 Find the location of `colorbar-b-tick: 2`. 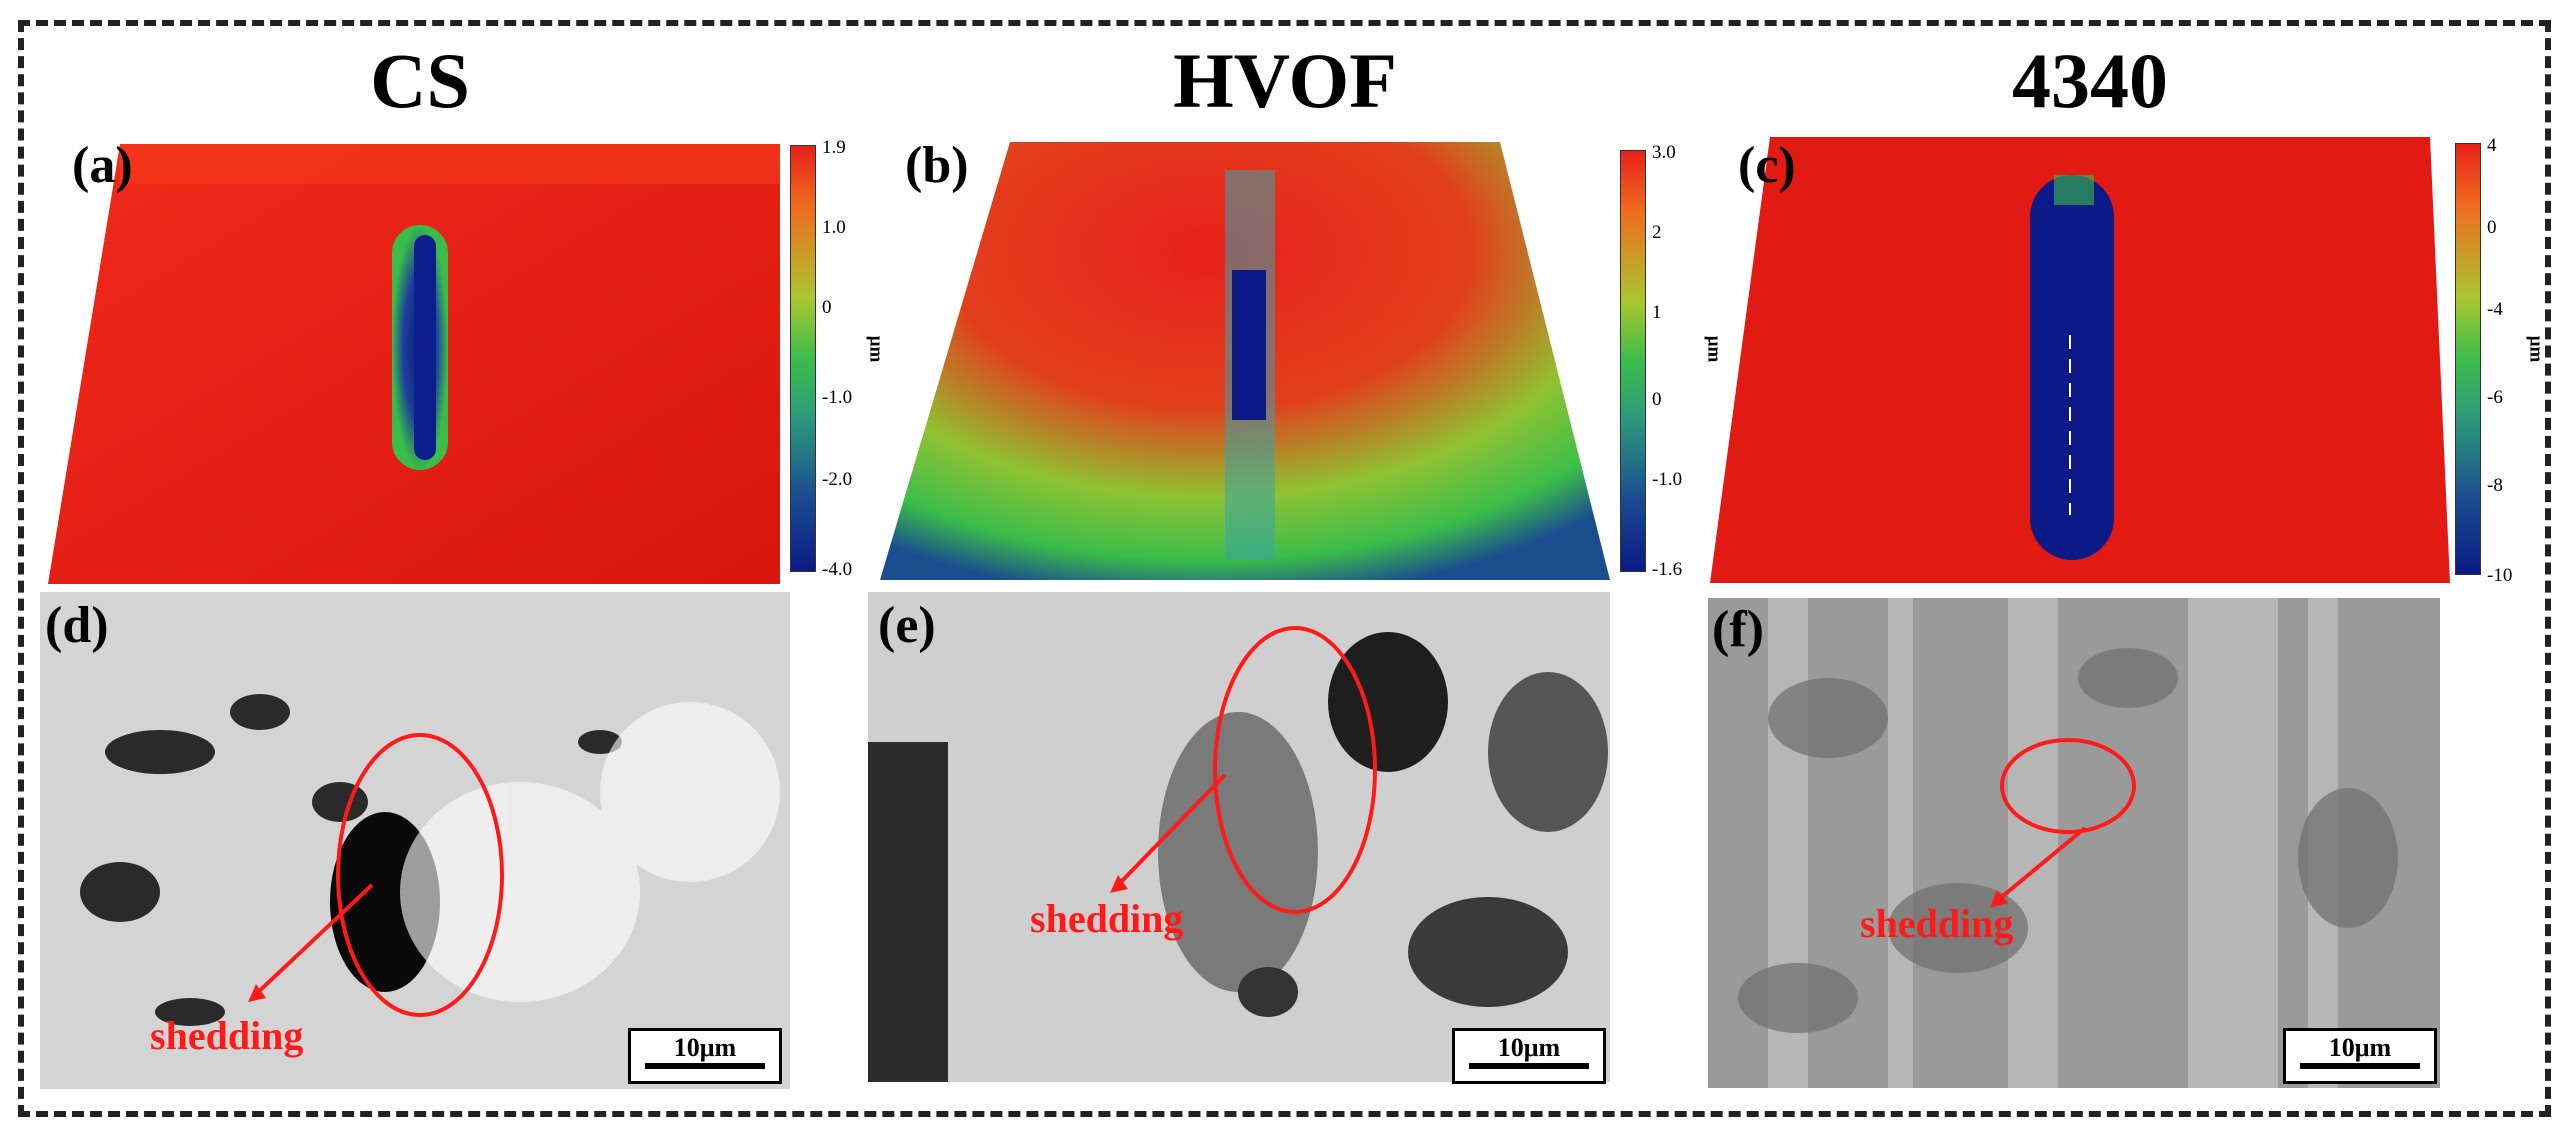

colorbar-b-tick: 2 is located at coordinates (1657, 232).